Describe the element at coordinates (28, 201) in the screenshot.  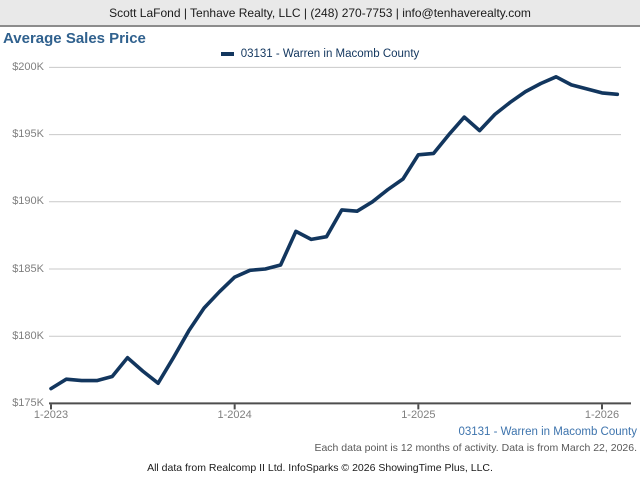
I see `y-tick-label: $190K` at that location.